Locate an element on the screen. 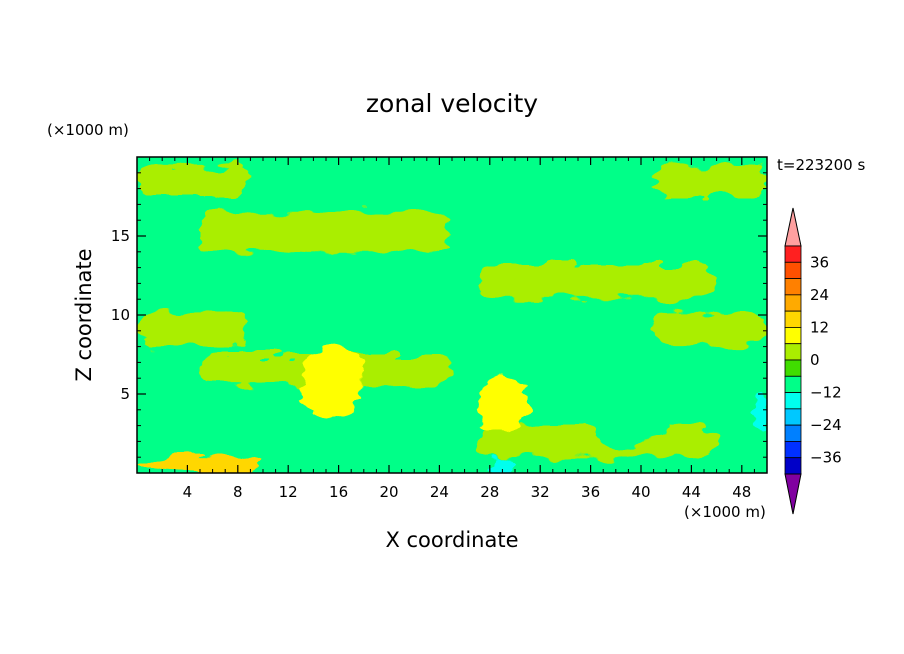 This screenshot has height=654, width=904. time-label: t=223200 s is located at coordinates (821, 165).